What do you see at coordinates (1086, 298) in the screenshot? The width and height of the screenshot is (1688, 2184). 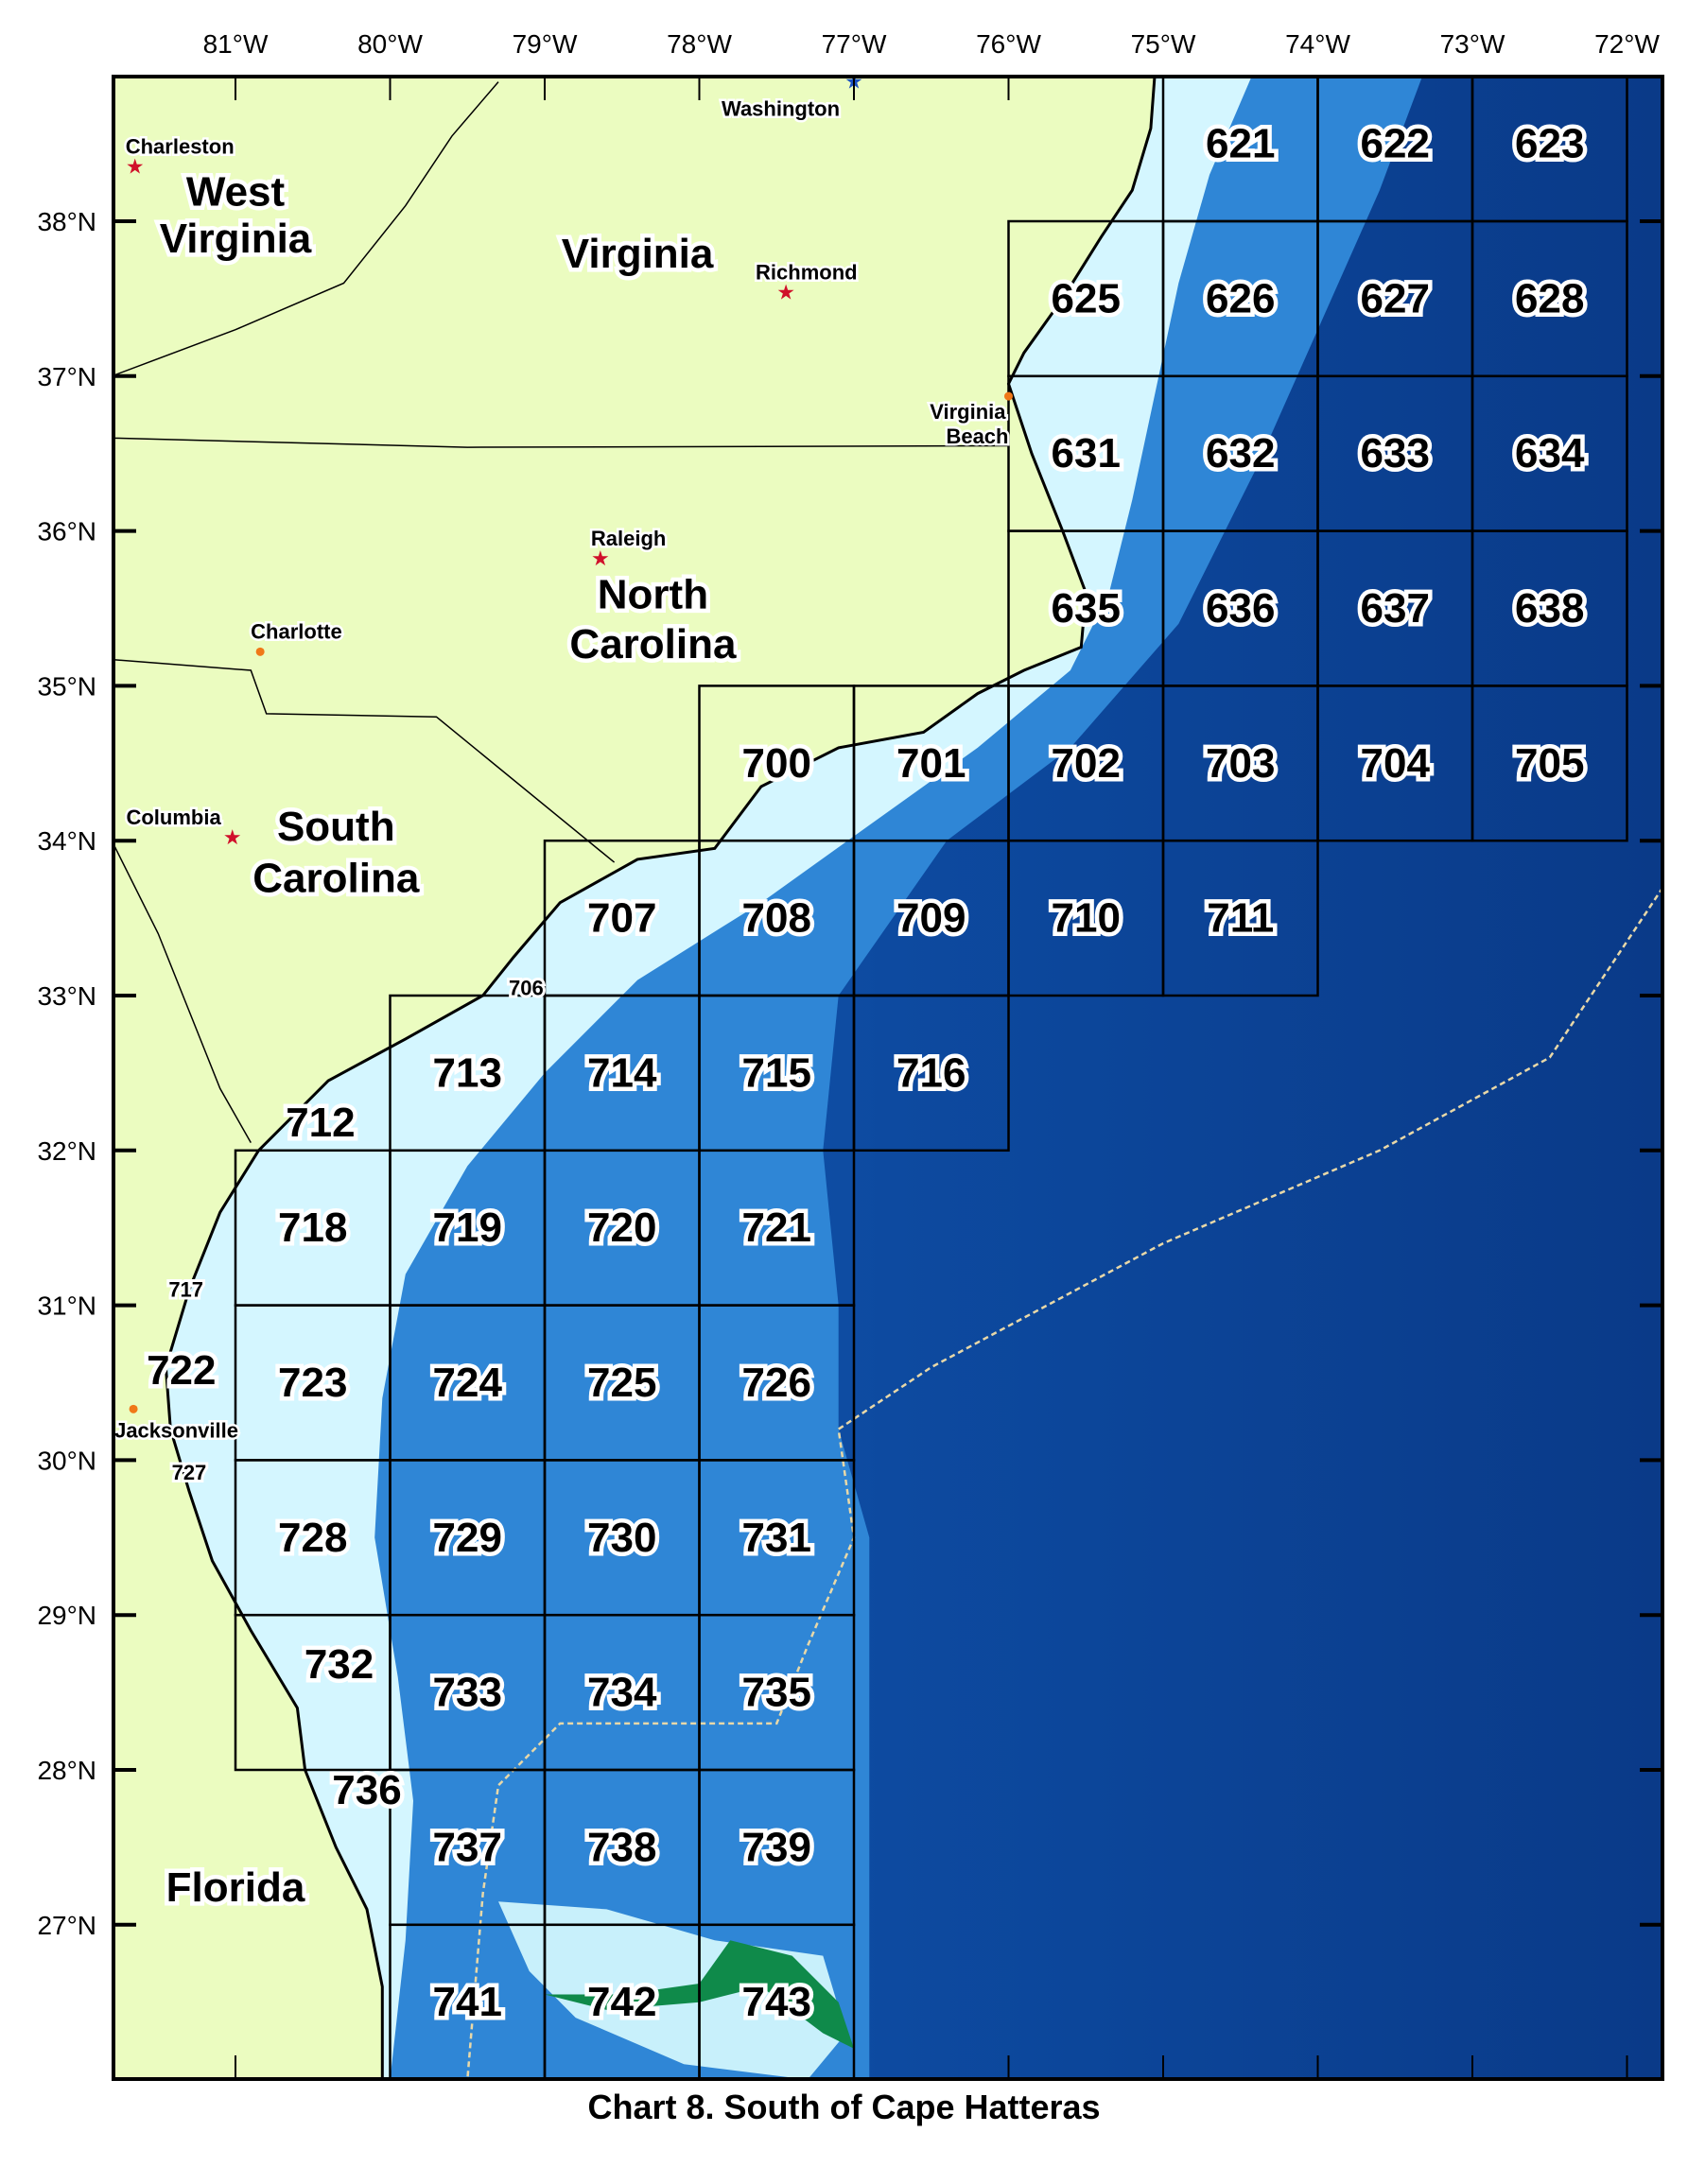 I see `grid-cell-625: 625` at bounding box center [1086, 298].